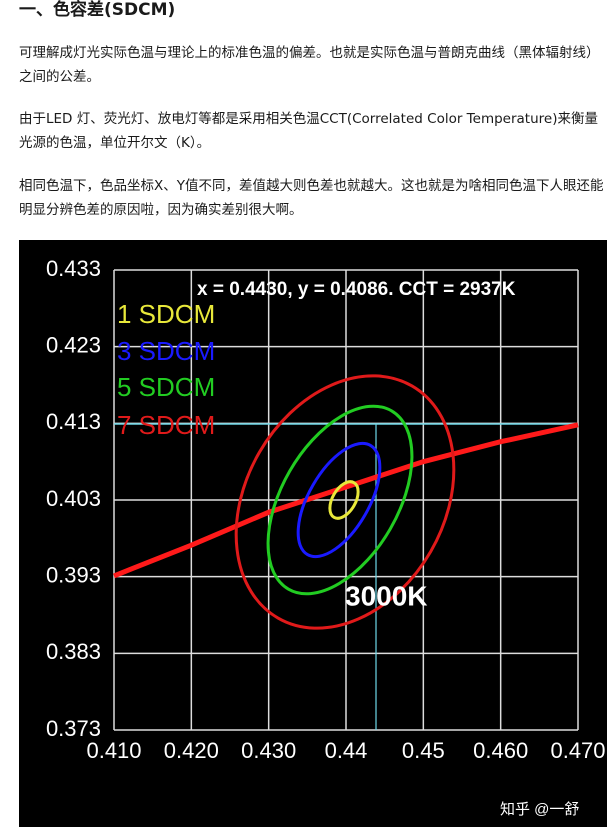 The width and height of the screenshot is (614, 827). What do you see at coordinates (73, 651) in the screenshot?
I see `y-tick-label: 0.383` at bounding box center [73, 651].